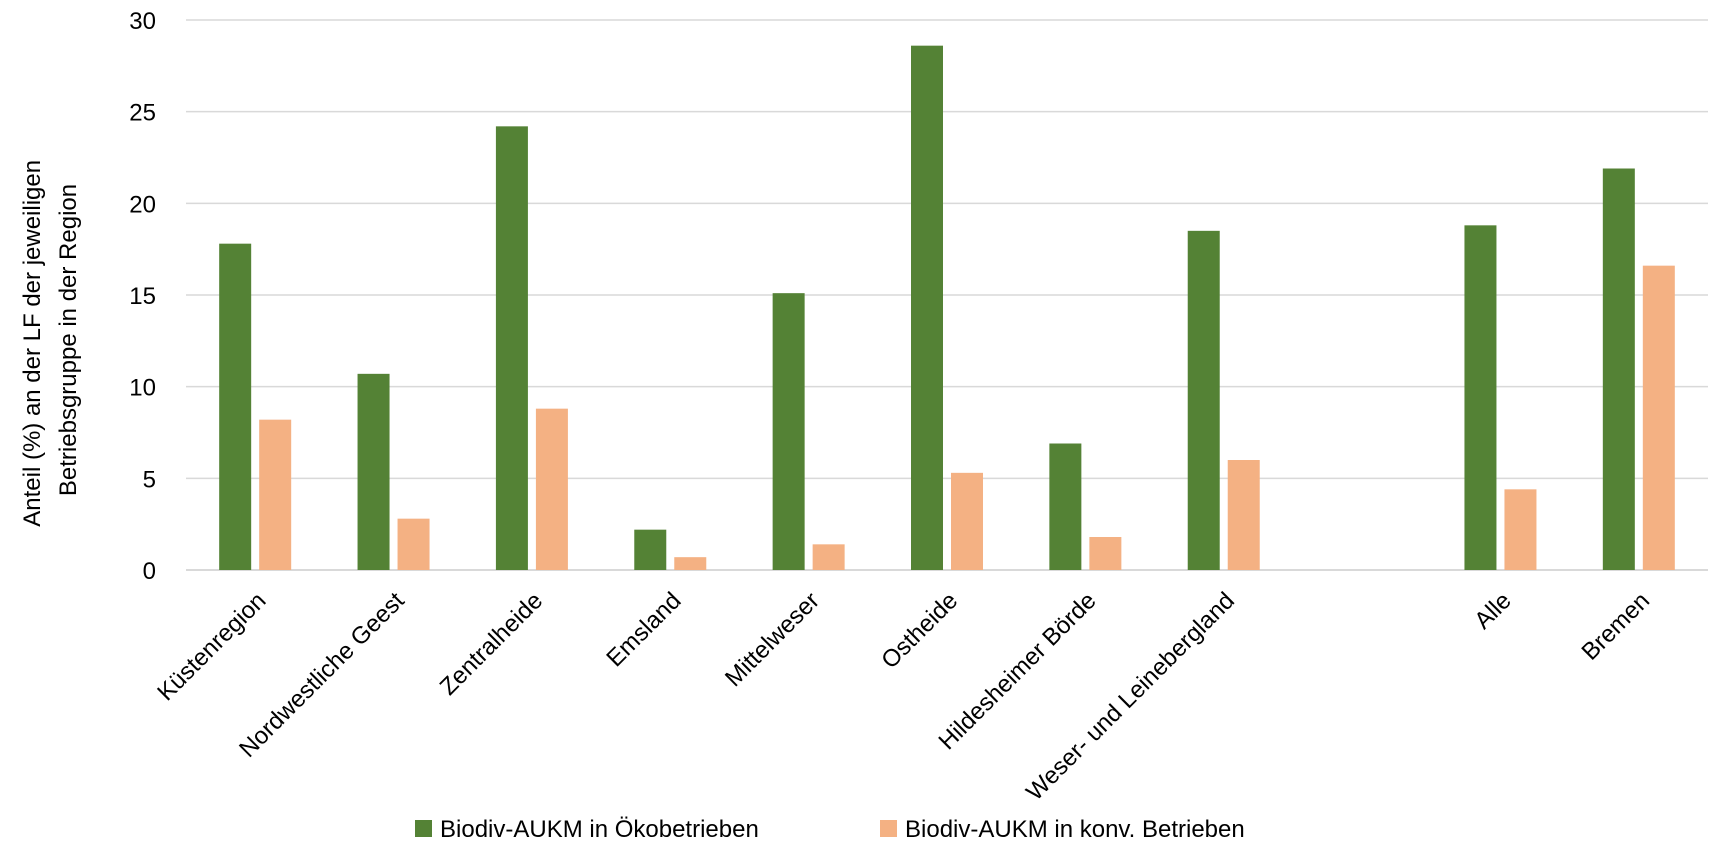 Image resolution: width=1712 pixels, height=843 pixels. Describe the element at coordinates (142, 204) in the screenshot. I see `y-tick-label: 20` at that location.